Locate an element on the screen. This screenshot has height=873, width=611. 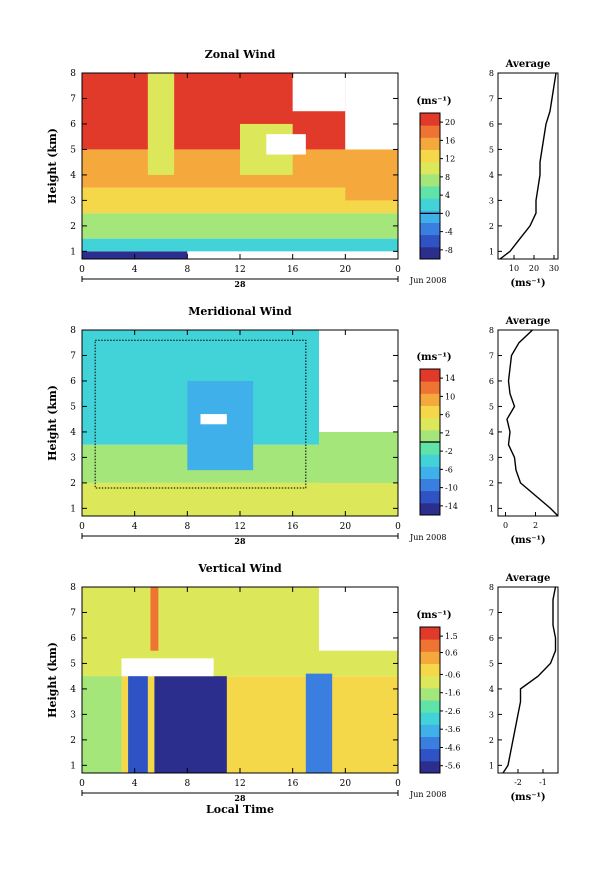
y-tick-label: 2 is located at coordinates (73, 484).